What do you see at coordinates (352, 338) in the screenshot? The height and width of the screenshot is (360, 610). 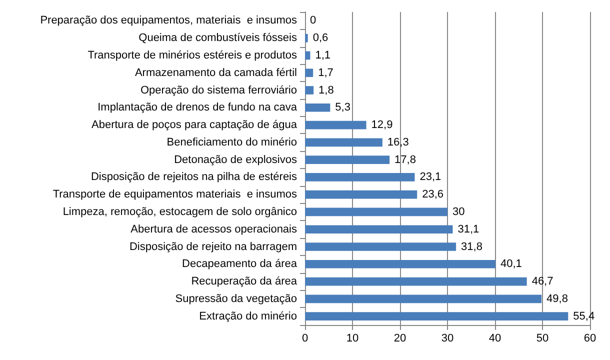 I see `x-tick-label: 10` at bounding box center [352, 338].